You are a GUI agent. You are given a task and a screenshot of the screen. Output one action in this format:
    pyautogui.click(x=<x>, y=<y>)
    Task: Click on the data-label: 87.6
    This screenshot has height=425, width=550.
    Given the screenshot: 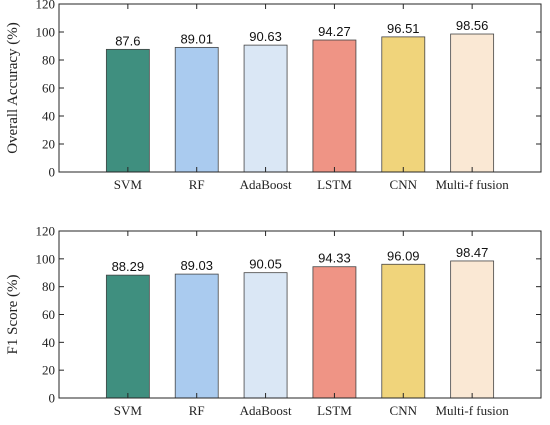 What is the action you would take?
    pyautogui.click(x=127, y=40)
    